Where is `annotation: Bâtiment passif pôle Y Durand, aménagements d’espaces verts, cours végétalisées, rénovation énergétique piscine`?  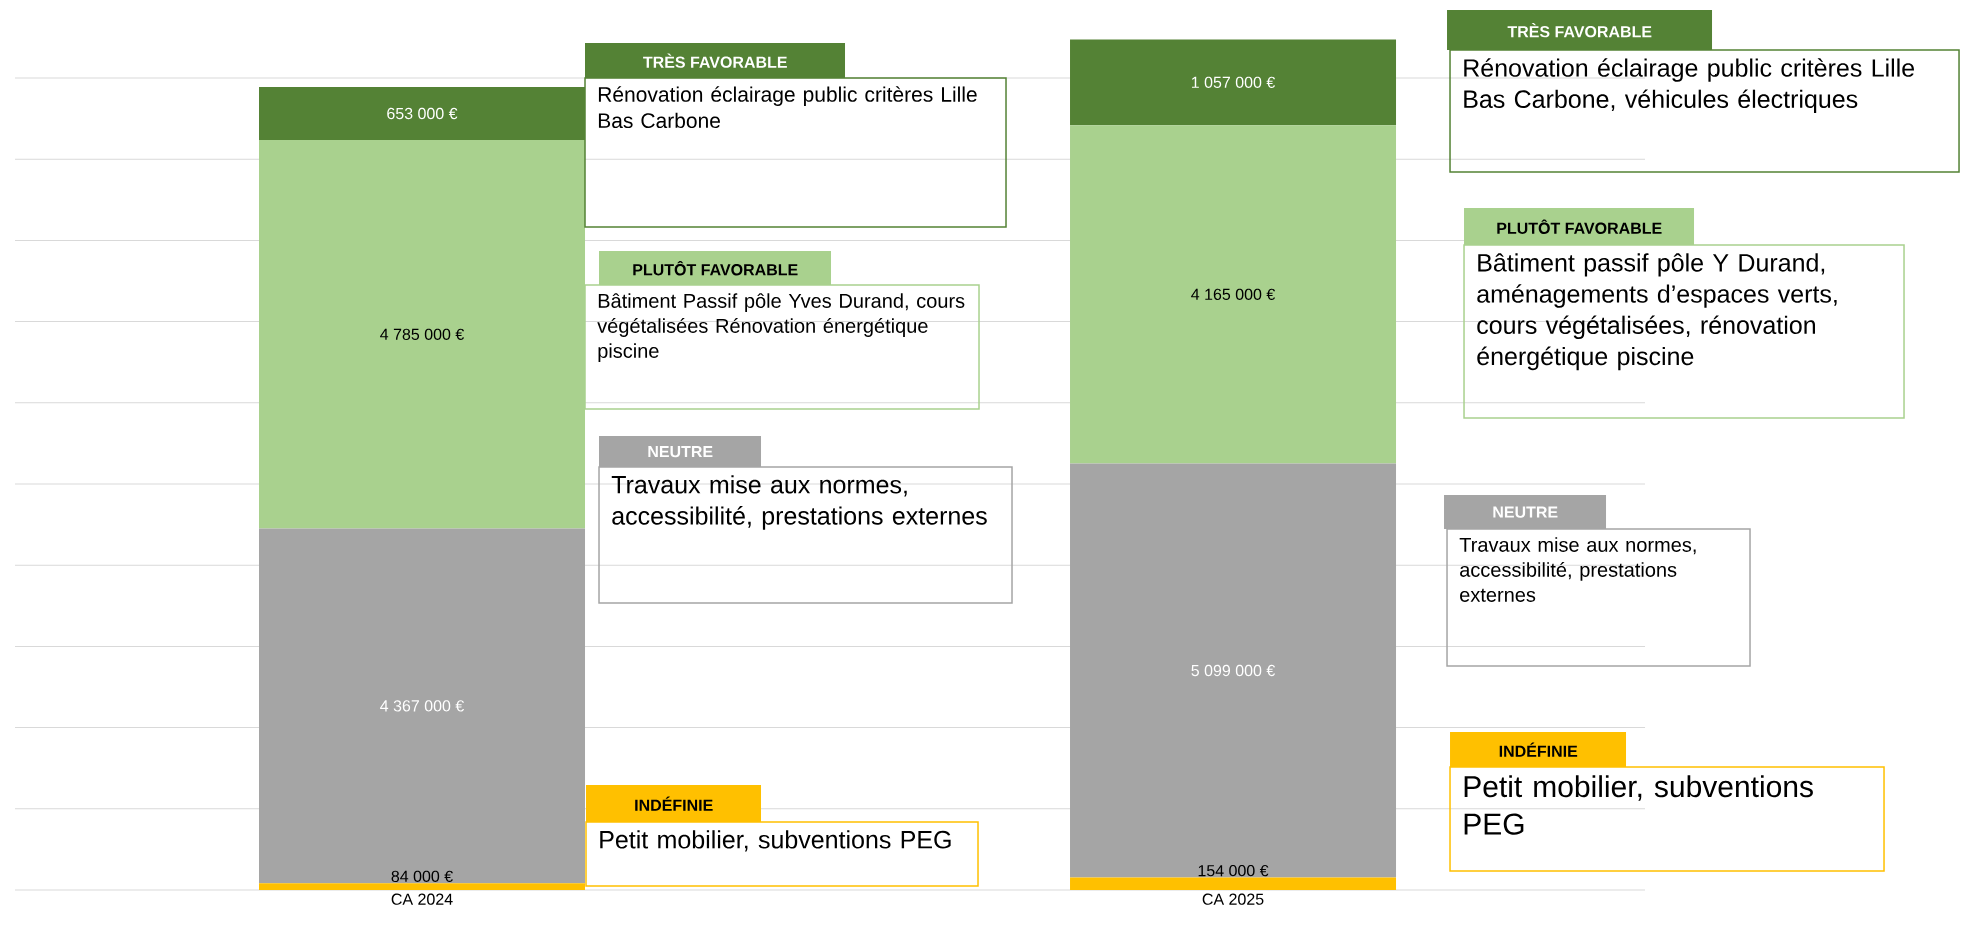
annotation: Bâtiment passif pôle Y Durand, aménagements d’espaces verts, cours végétalisées, rénovation énergétique piscine is located at coordinates (1657, 312).